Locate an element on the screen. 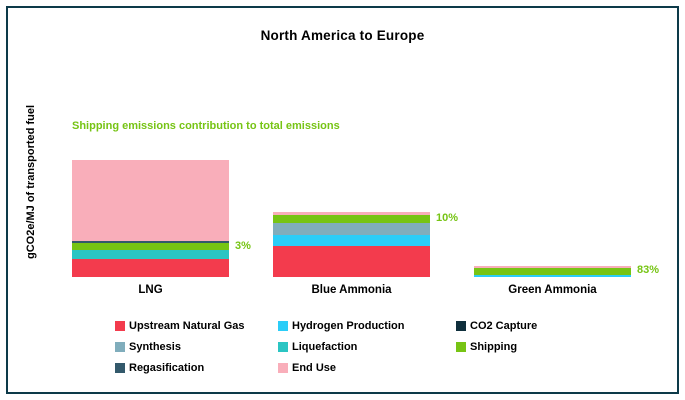 The image size is (685, 400). bar-blue-ammonia is located at coordinates (351, 244).